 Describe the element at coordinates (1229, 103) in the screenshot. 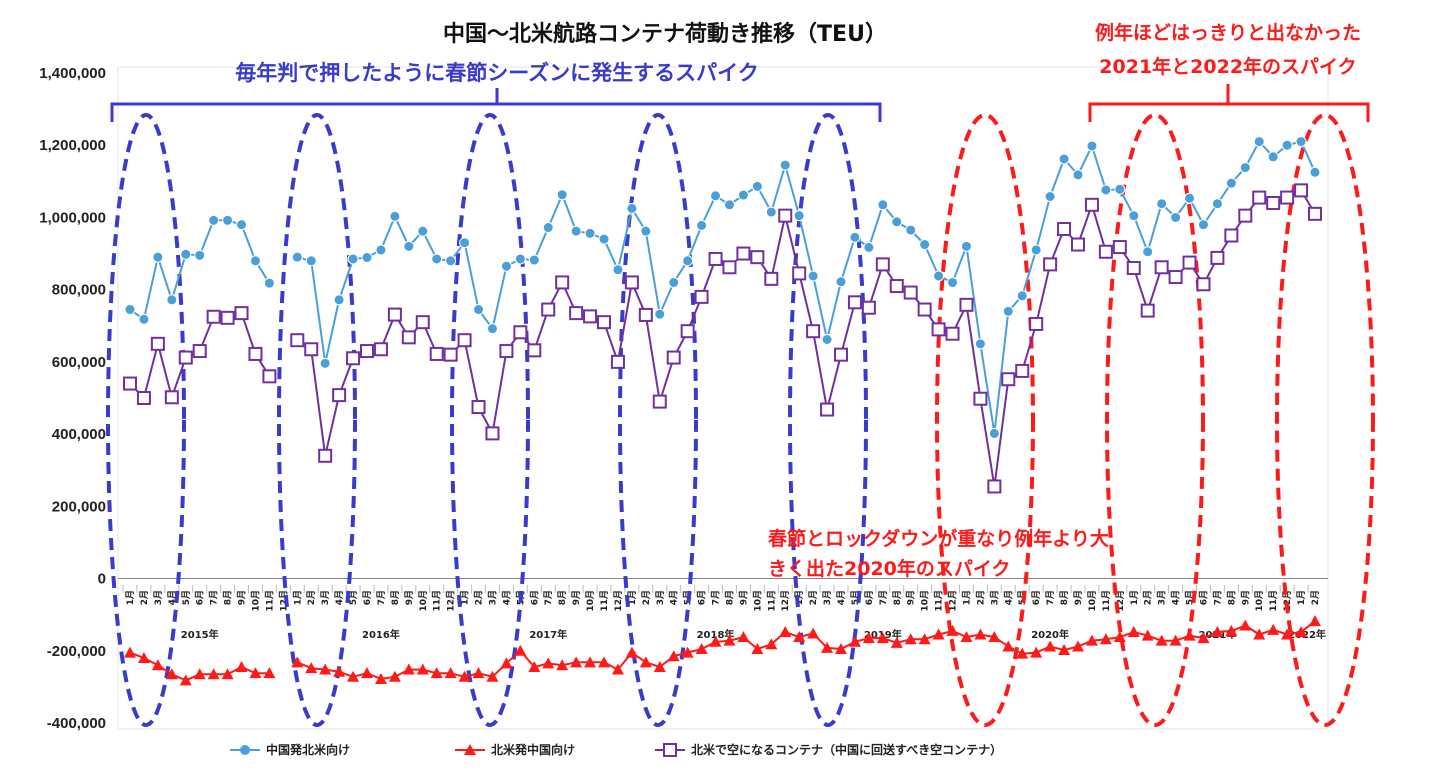

I see `bracket-red` at that location.